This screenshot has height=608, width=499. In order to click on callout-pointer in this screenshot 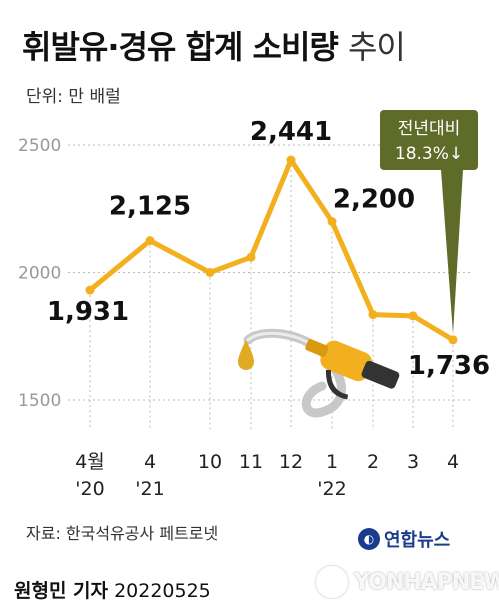, I will do `click(452, 252)`.